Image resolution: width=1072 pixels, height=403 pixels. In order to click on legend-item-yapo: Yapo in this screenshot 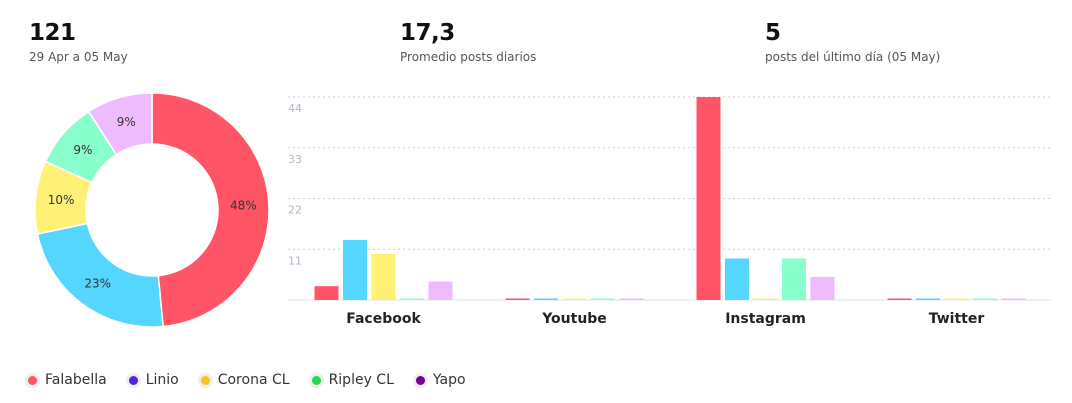, I will do `click(440, 380)`.